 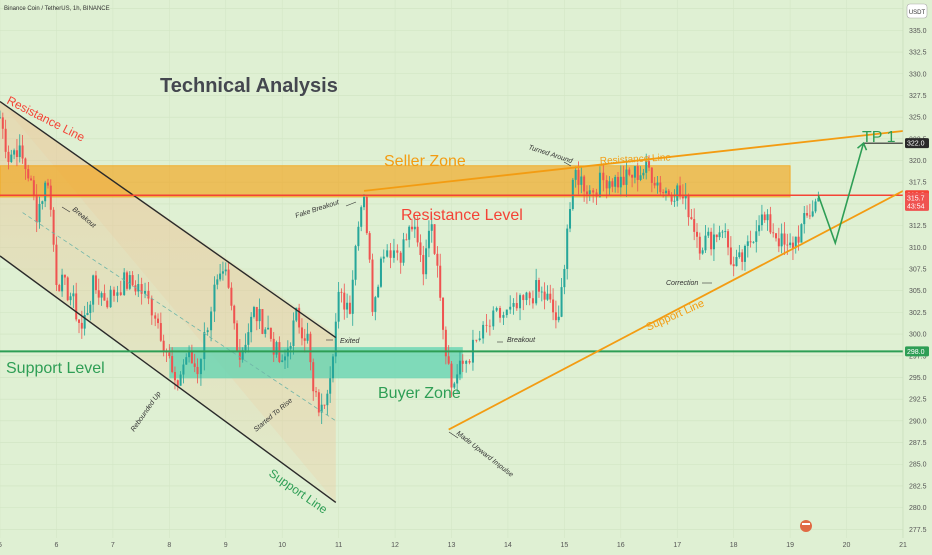 I want to click on seller-zone, so click(x=395, y=181).